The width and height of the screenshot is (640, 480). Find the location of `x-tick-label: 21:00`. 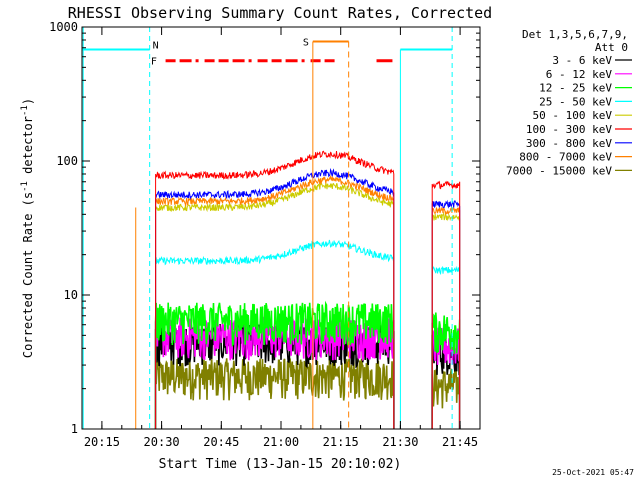

x-tick-label: 21:00 is located at coordinates (281, 442).